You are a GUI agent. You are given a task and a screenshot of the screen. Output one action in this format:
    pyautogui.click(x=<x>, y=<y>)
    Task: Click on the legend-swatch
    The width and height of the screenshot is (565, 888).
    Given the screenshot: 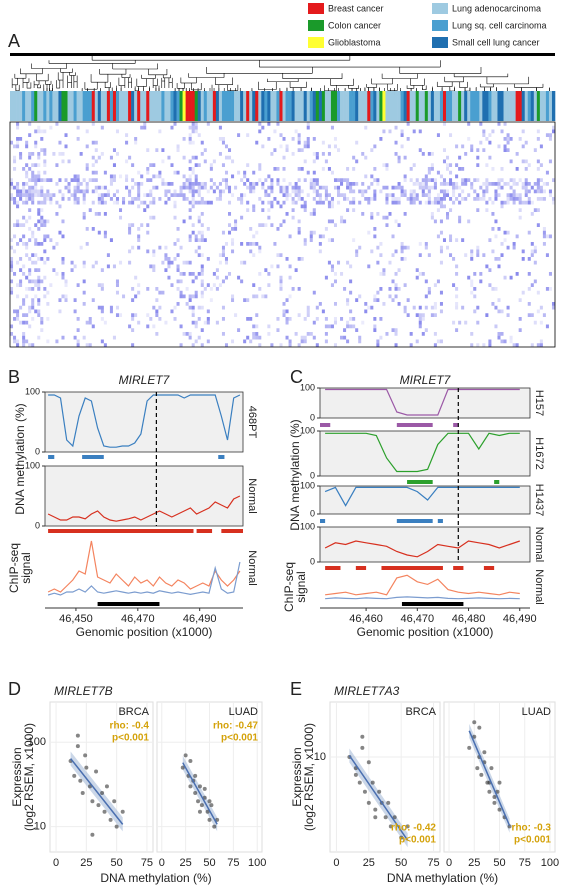 What is the action you would take?
    pyautogui.click(x=440, y=25)
    